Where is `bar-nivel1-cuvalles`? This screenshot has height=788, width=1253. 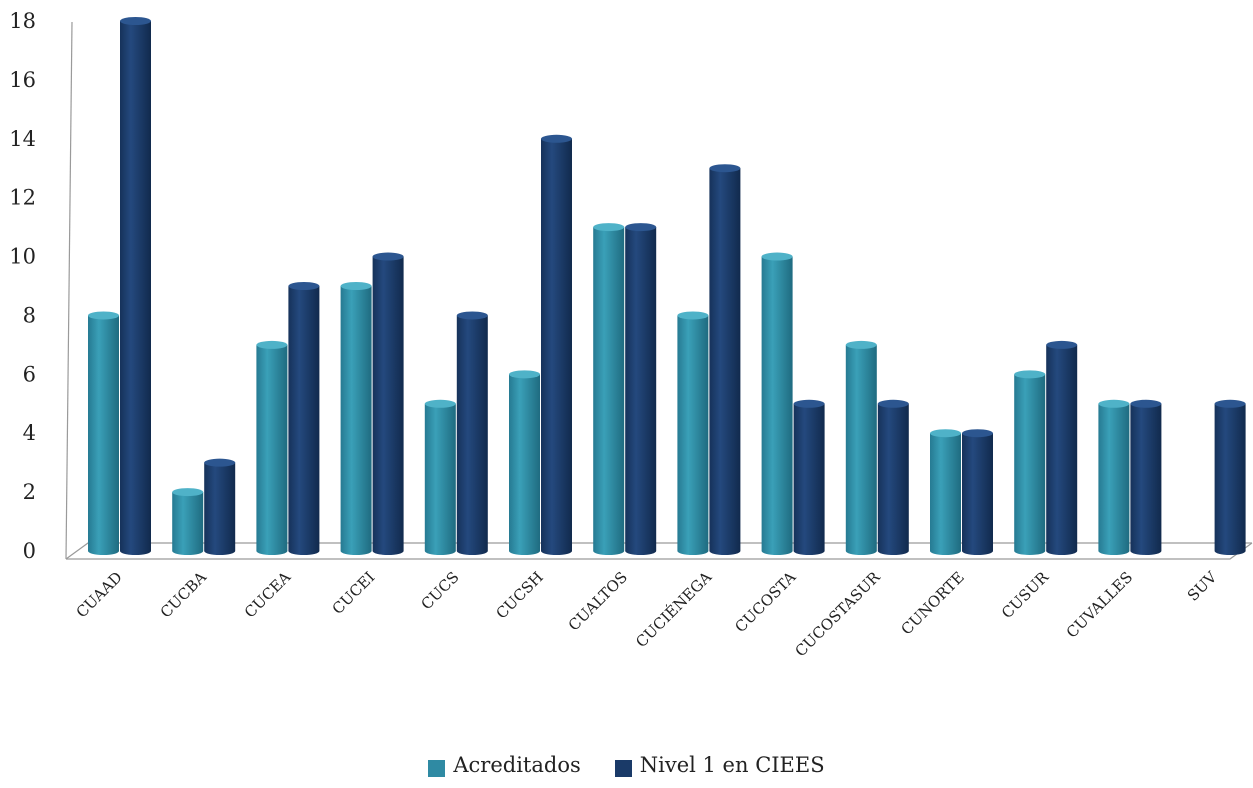 bar-nivel1-cuvalles is located at coordinates (1146, 477).